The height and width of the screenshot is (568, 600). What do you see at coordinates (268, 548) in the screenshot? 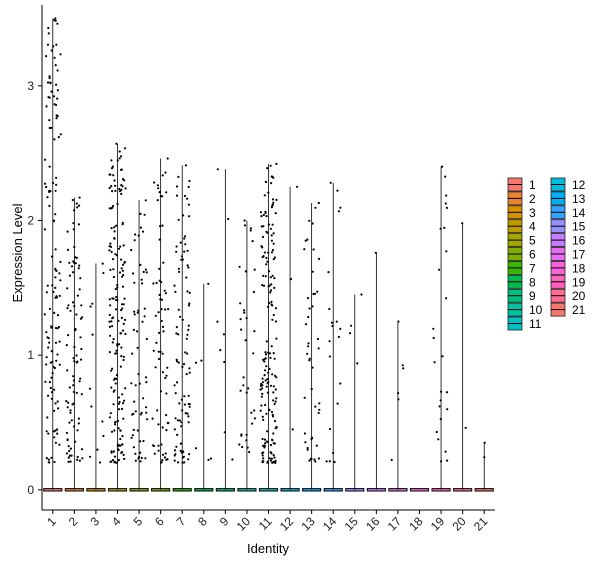
I see `x-axis-title: Identity` at bounding box center [268, 548].